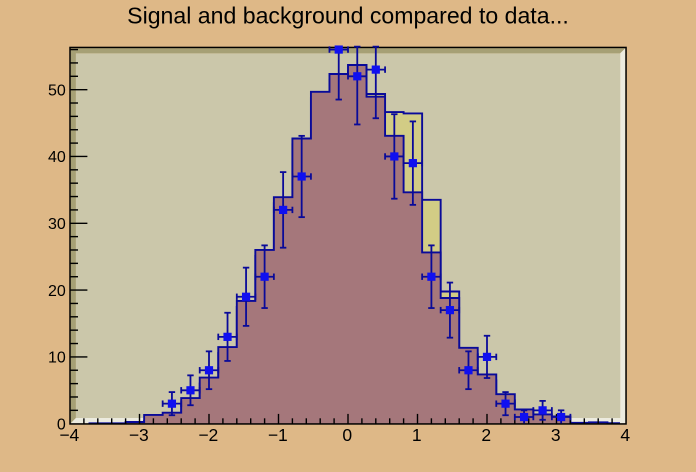 The height and width of the screenshot is (472, 696). Describe the element at coordinates (556, 435) in the screenshot. I see `svg-text: 3` at that location.